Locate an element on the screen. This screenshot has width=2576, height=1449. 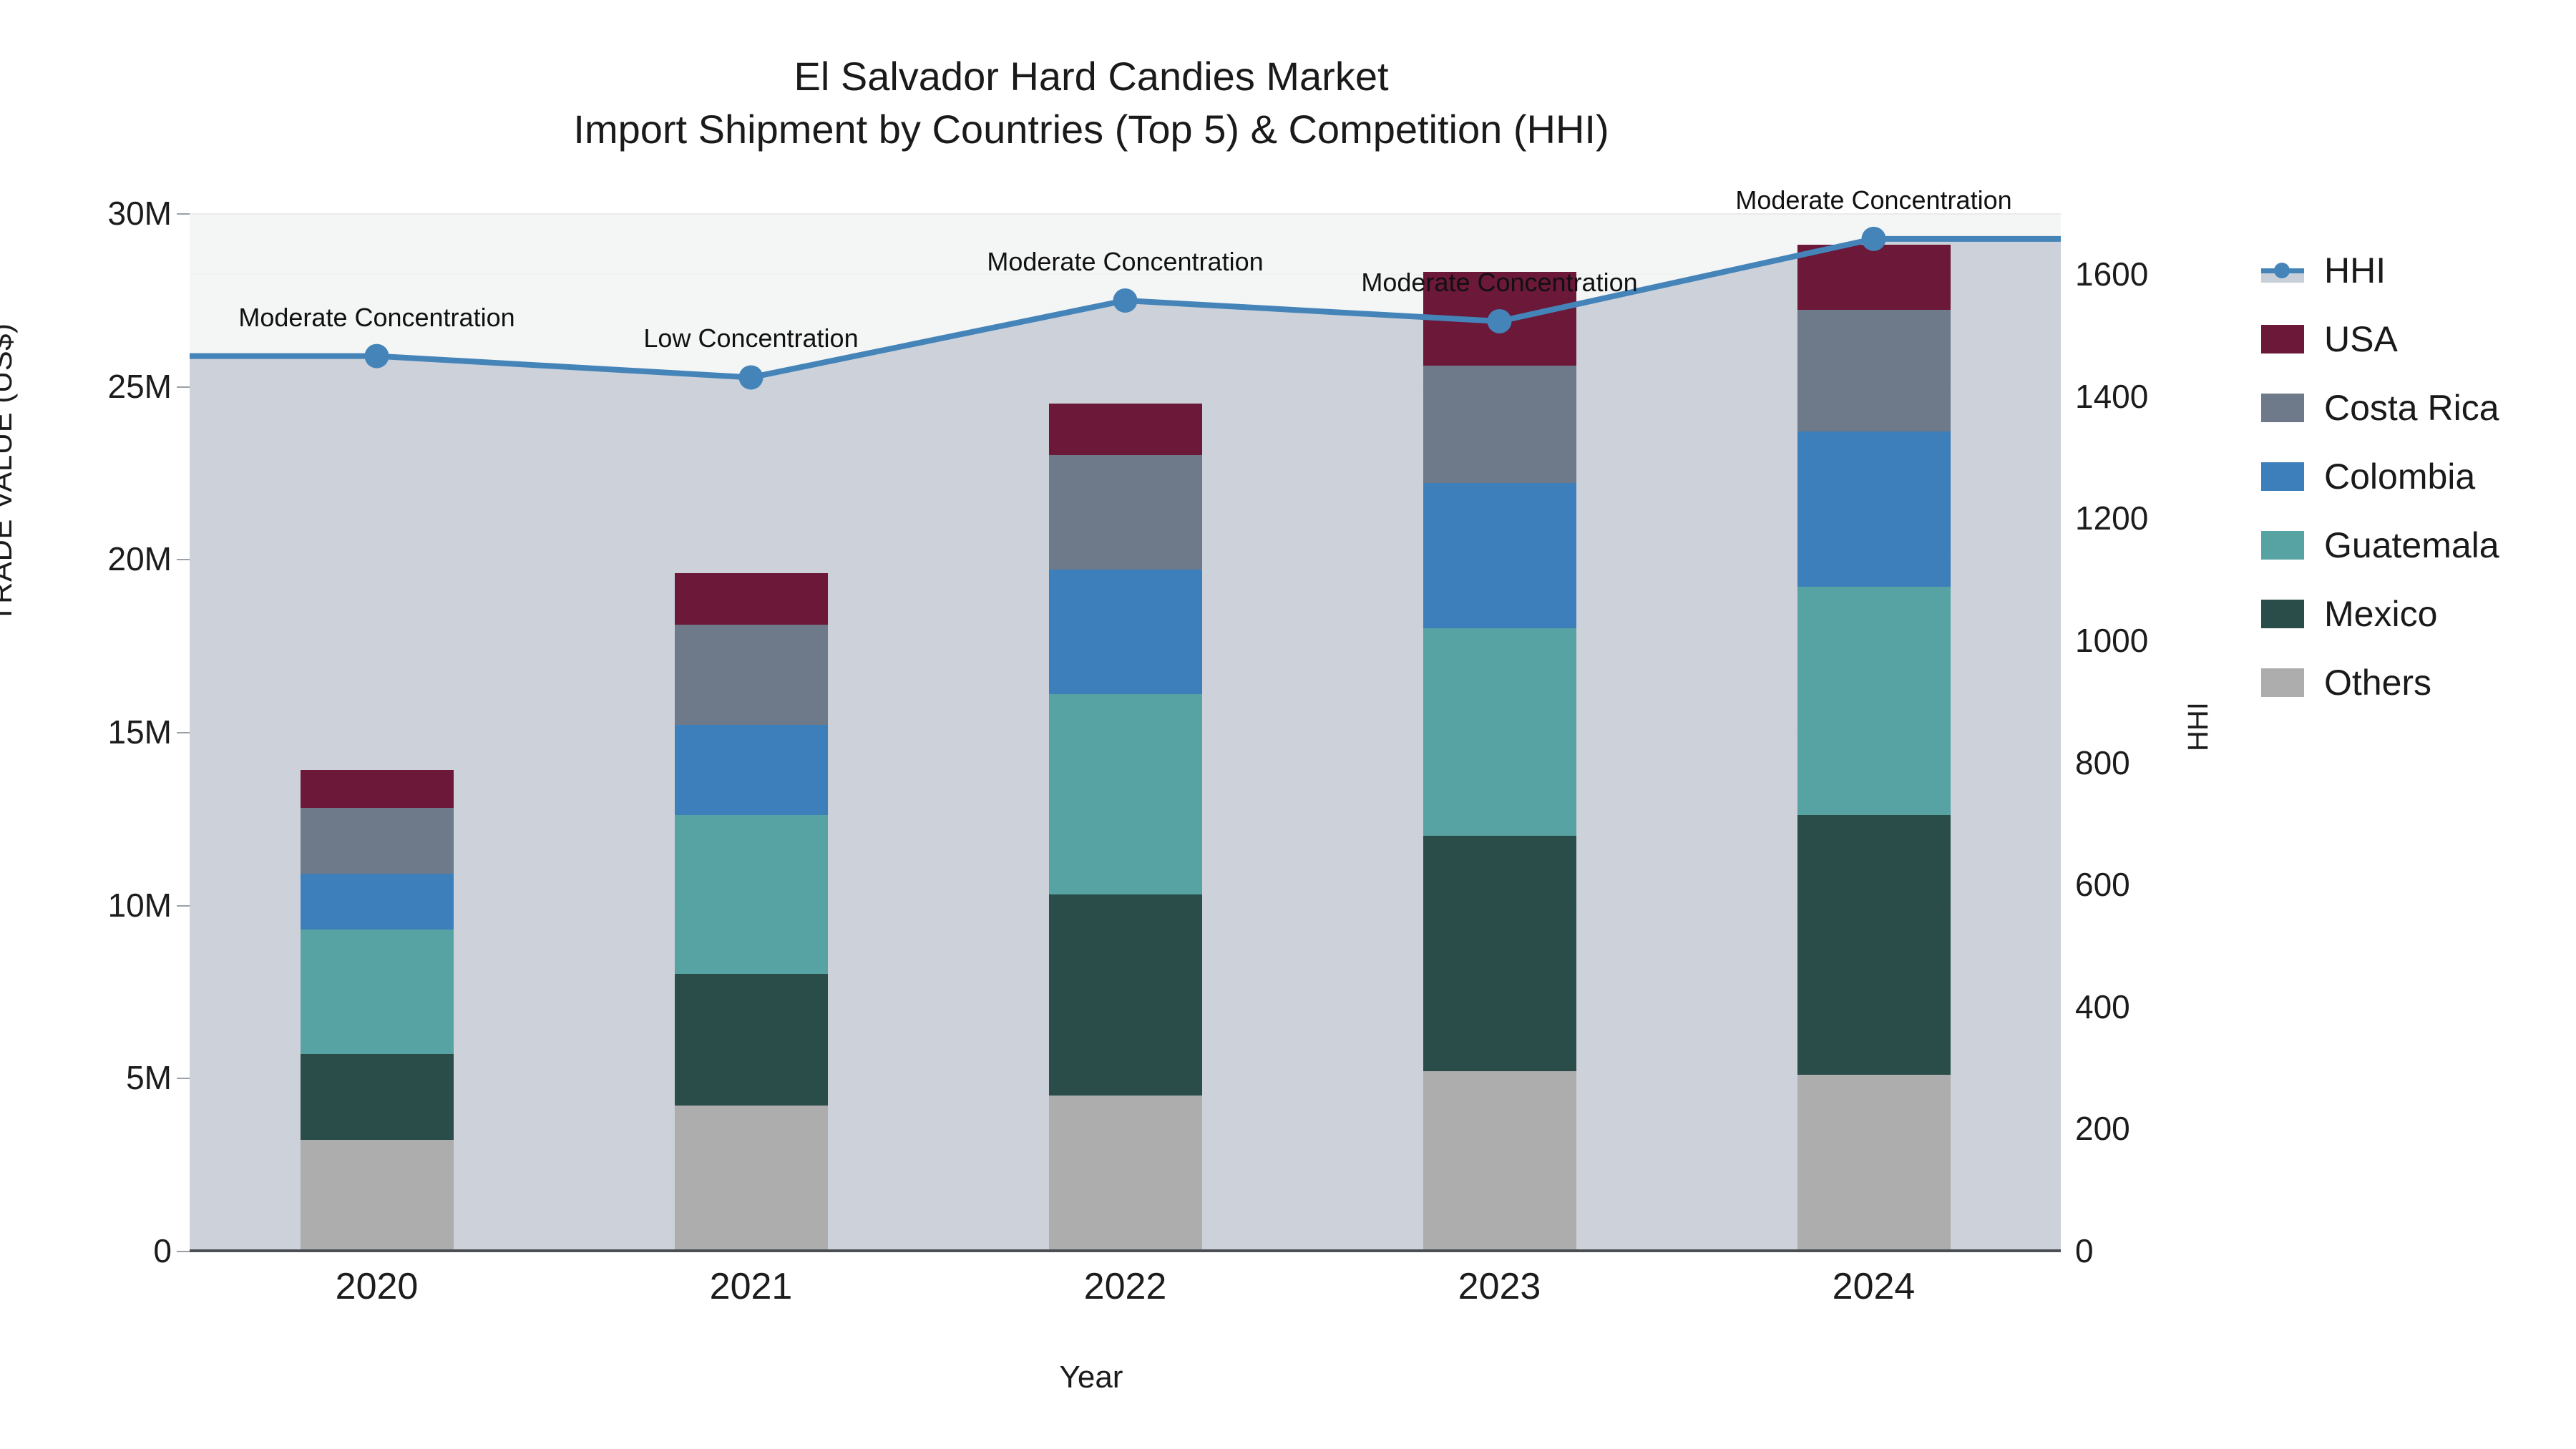
legend-item-label: Mexico is located at coordinates (2381, 614).